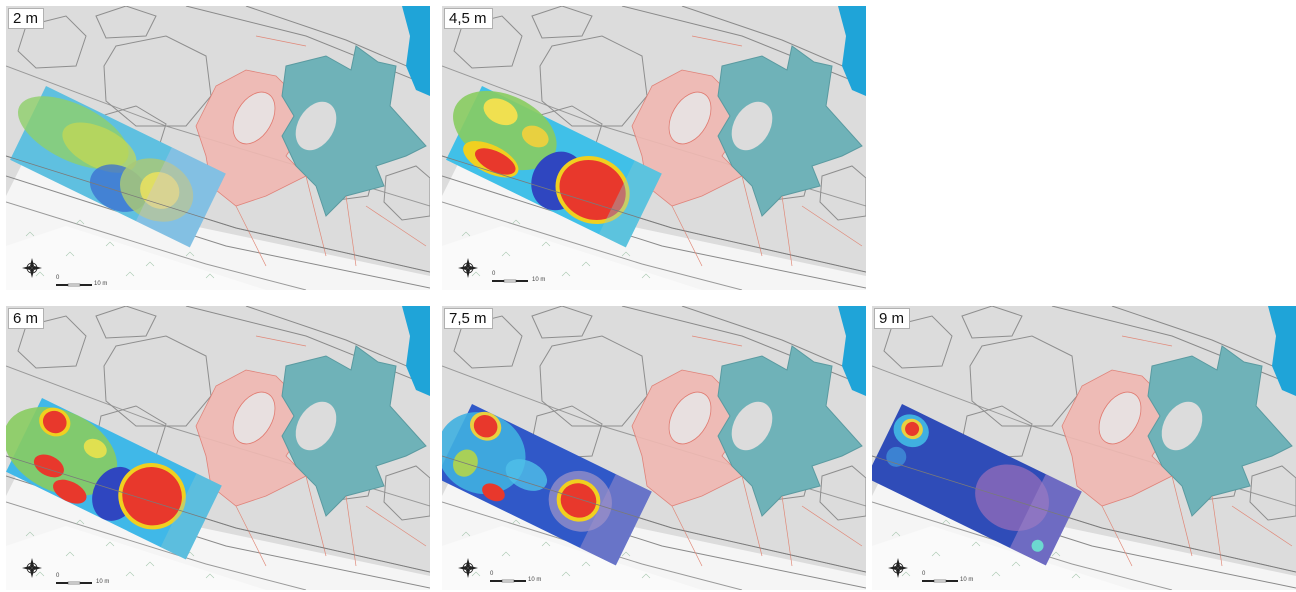 The image size is (1296, 592). What do you see at coordinates (468, 18) in the screenshot?
I see `depth-label: 4,5 m` at bounding box center [468, 18].